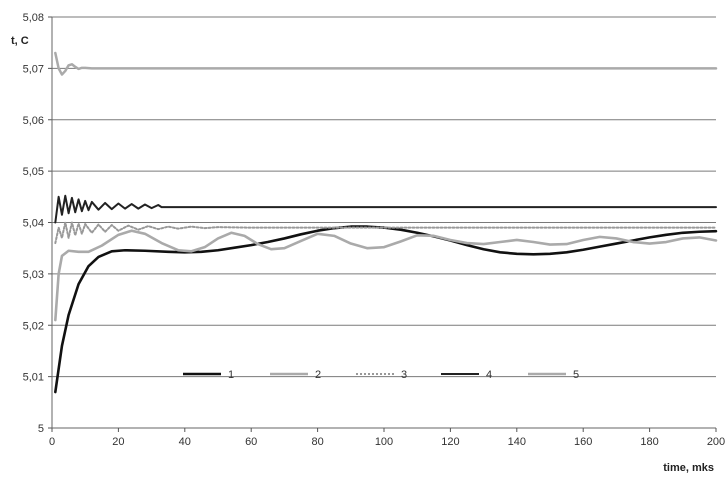 The height and width of the screenshot is (477, 727). I want to click on y-axis-label: t, C, so click(20, 41).